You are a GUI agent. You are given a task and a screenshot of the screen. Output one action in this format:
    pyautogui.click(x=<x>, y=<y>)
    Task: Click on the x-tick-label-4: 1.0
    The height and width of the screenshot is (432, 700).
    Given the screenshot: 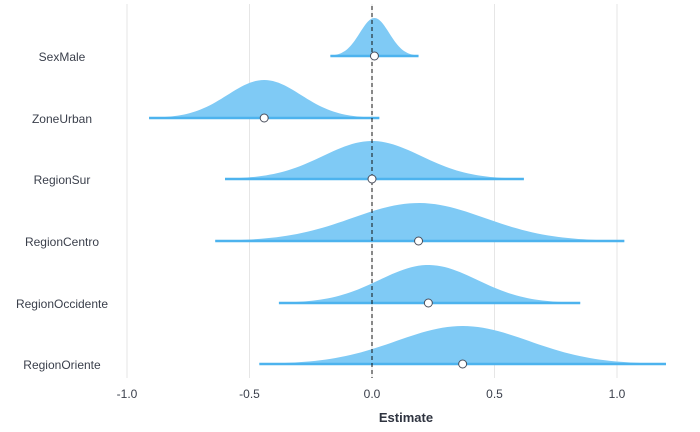 What is the action you would take?
    pyautogui.click(x=617, y=394)
    